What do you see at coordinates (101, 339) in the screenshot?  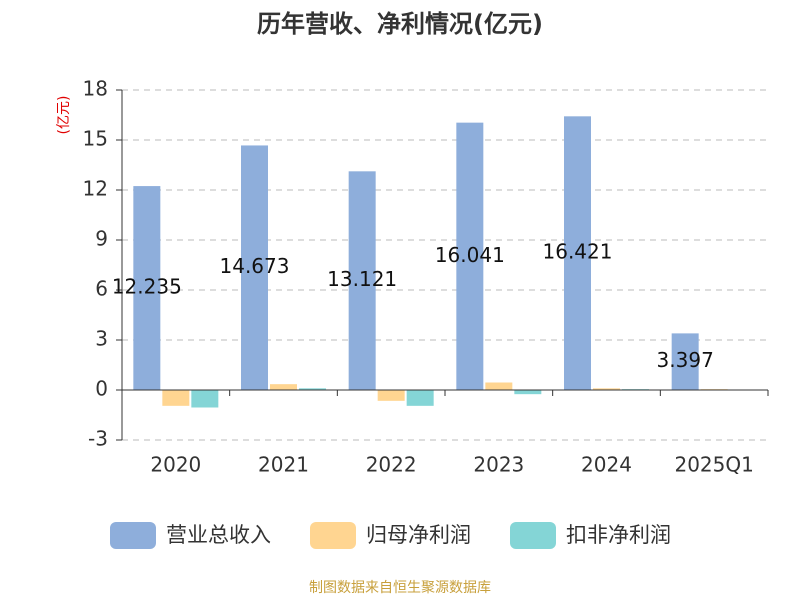 I see `y-tick-label: 3` at bounding box center [101, 339].